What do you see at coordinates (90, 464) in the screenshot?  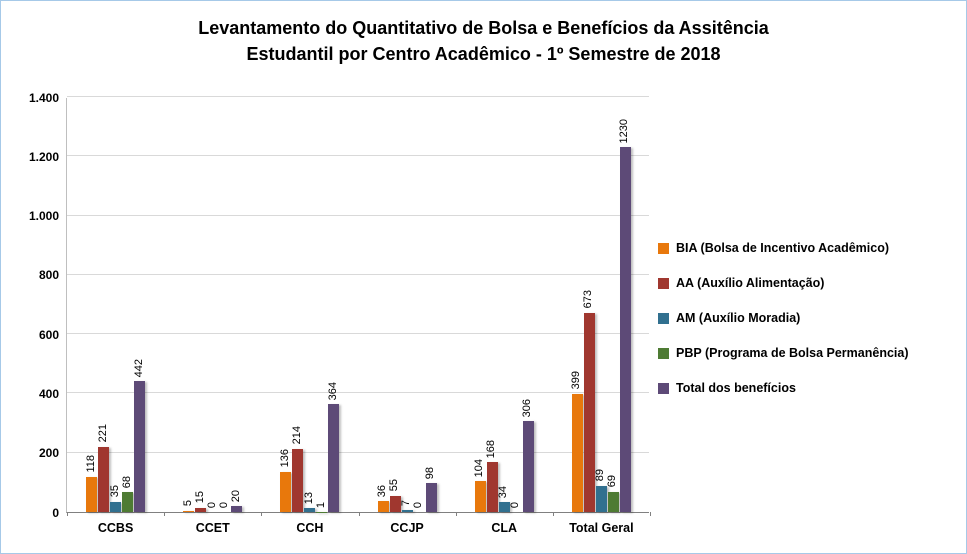 I see `bar-value-label: 118` at bounding box center [90, 464].